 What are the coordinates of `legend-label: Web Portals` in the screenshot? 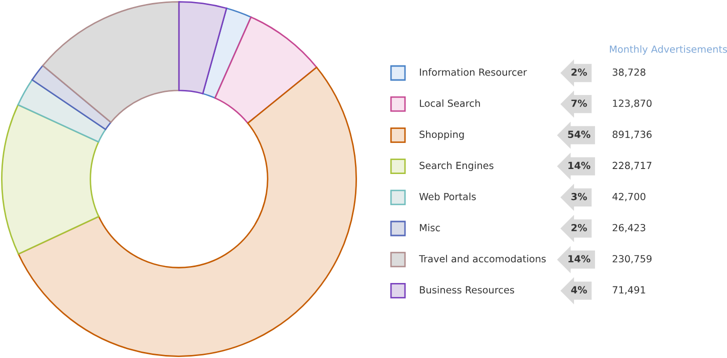 It's located at (447, 196).